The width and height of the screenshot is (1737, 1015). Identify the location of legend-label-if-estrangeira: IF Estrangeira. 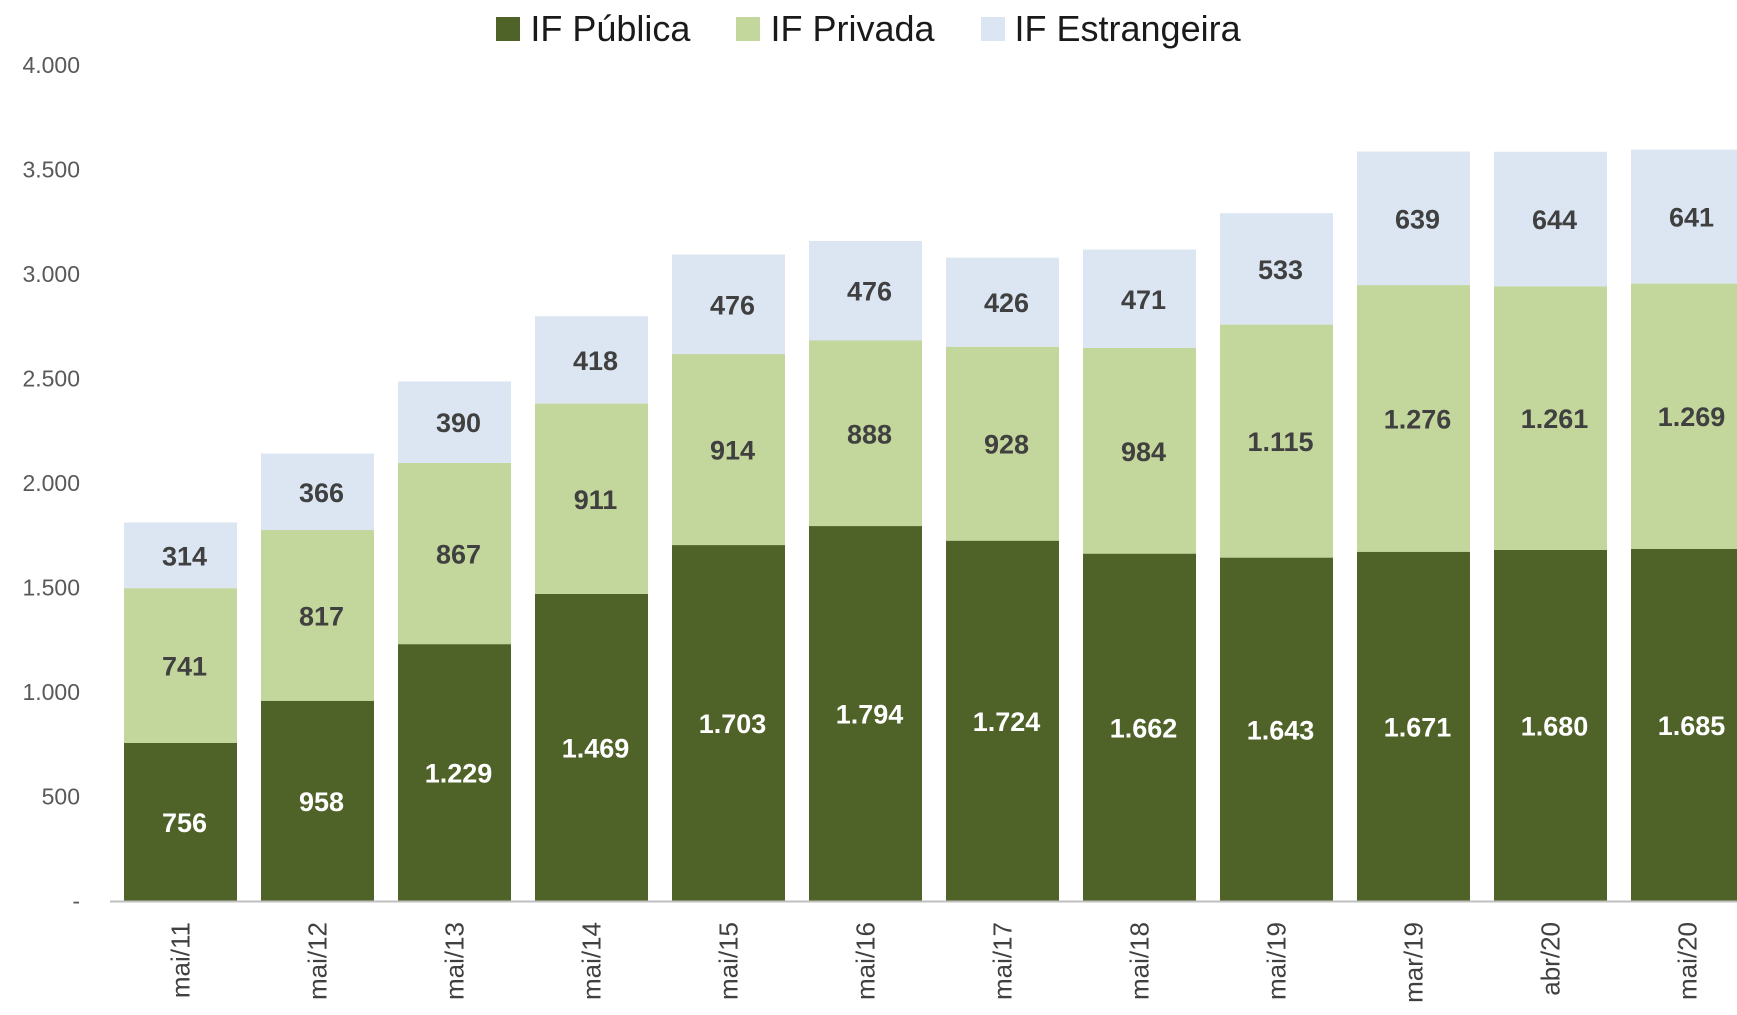
(1127, 28).